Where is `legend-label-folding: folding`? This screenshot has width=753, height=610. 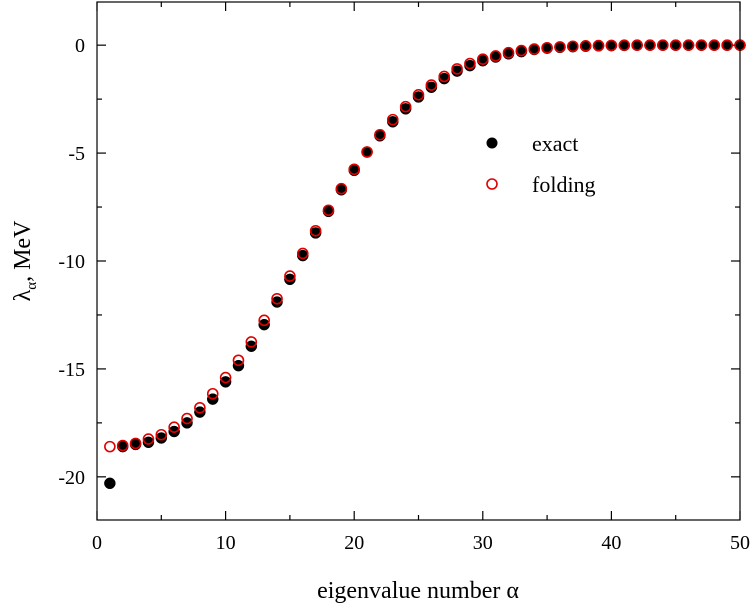 legend-label-folding: folding is located at coordinates (564, 184).